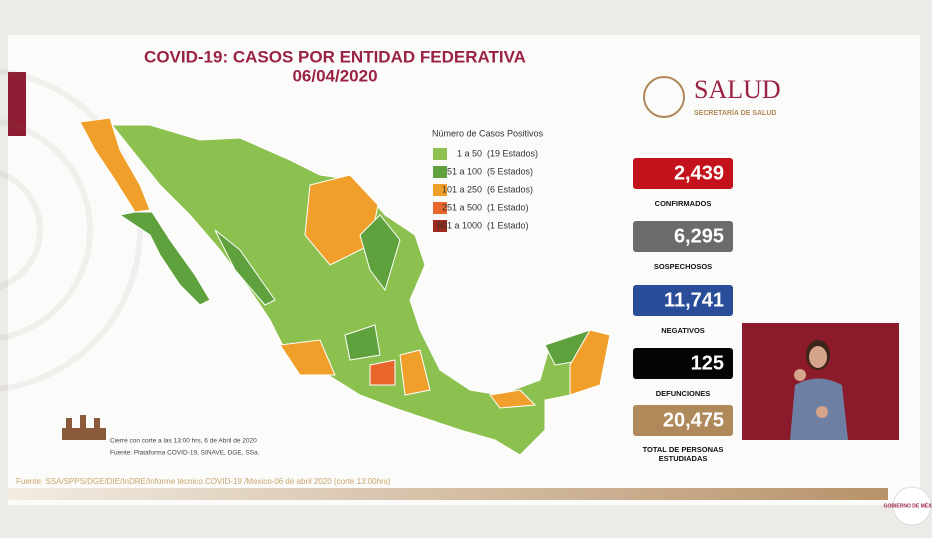  Describe the element at coordinates (819, 390) in the screenshot. I see `interpreter` at that location.